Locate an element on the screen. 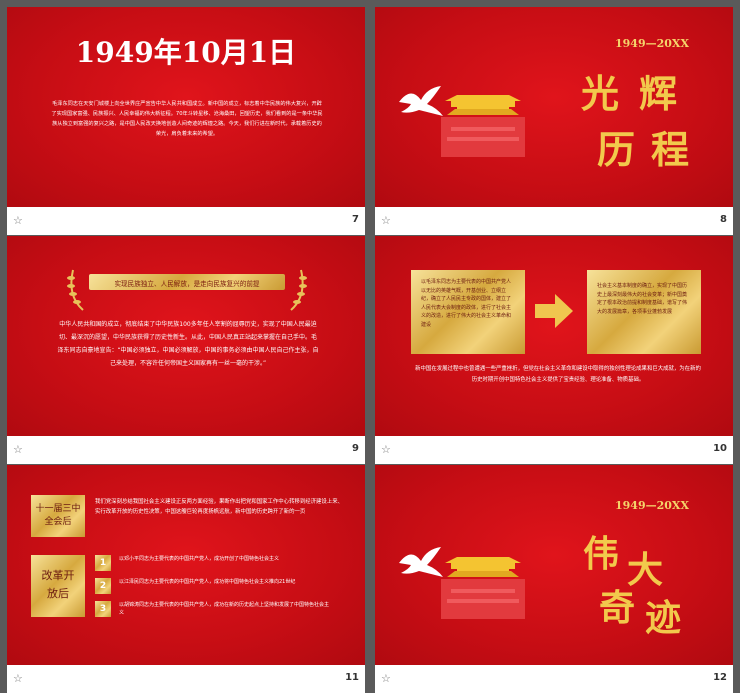 The height and width of the screenshot is (693, 740). slide-heading-char: 奇 is located at coordinates (617, 608).